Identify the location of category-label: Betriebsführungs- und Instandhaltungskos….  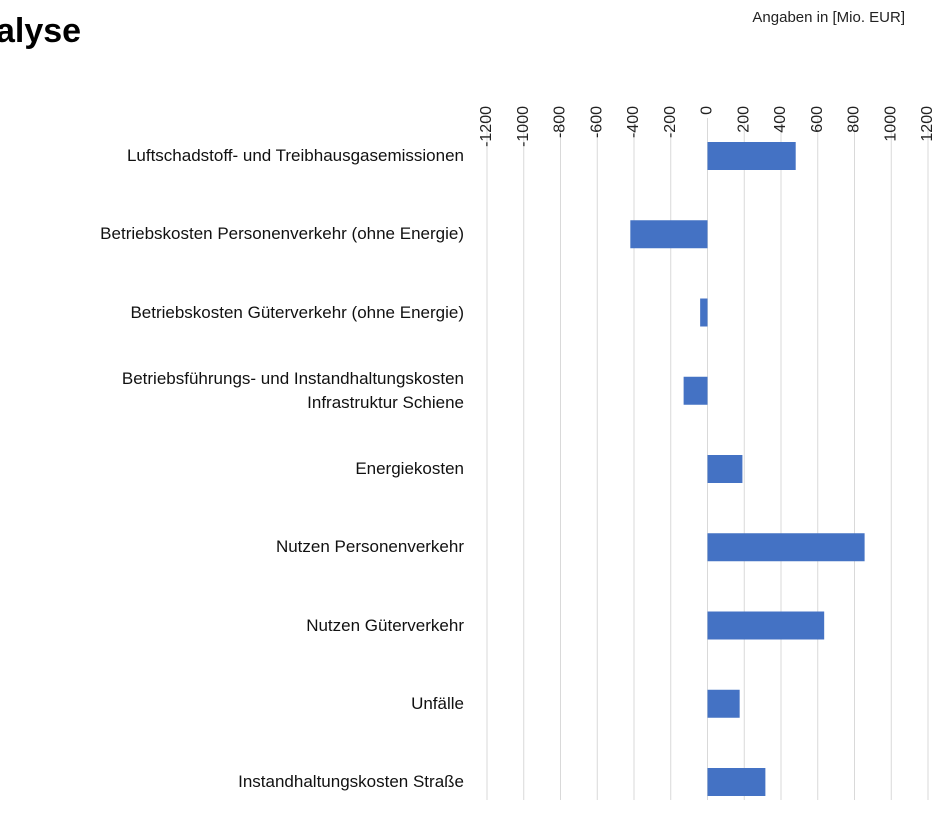
(292, 390).